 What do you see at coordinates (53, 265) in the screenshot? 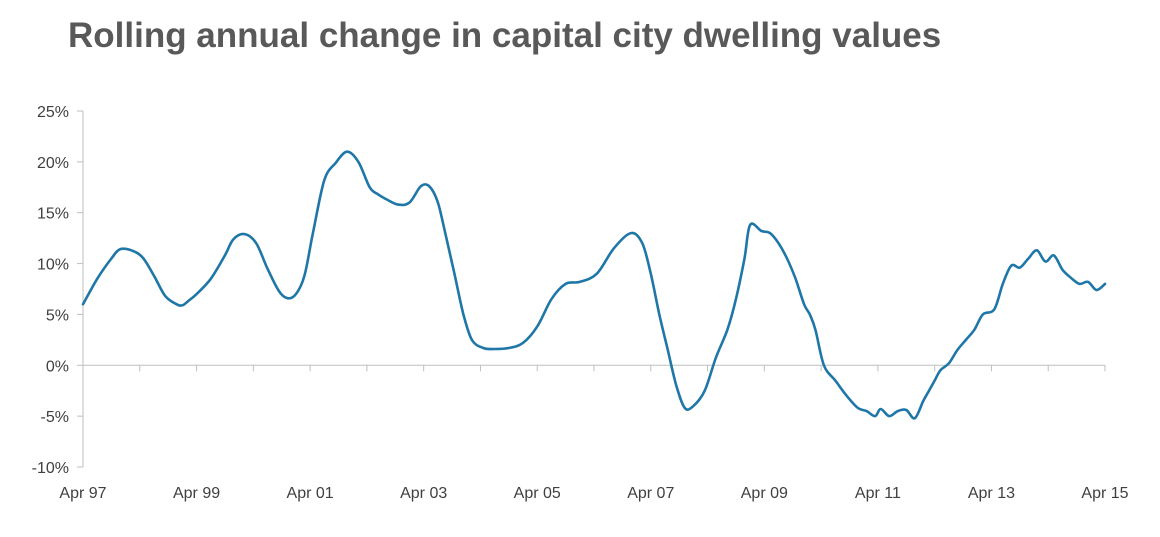
I see `y-tick-label: 10%` at bounding box center [53, 265].